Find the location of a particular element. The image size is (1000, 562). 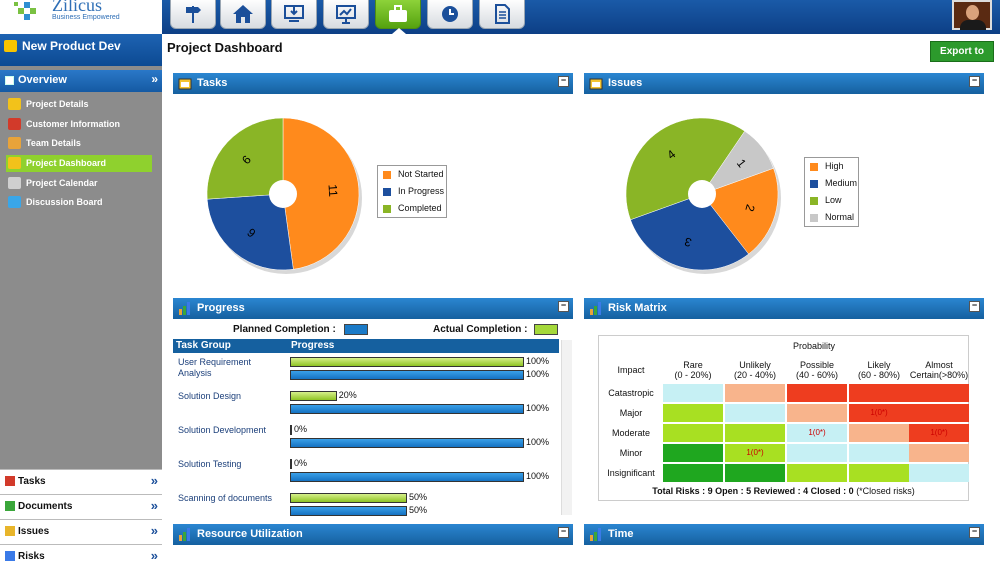

sidebar-item: Project Dashboard is located at coordinates (79, 163).